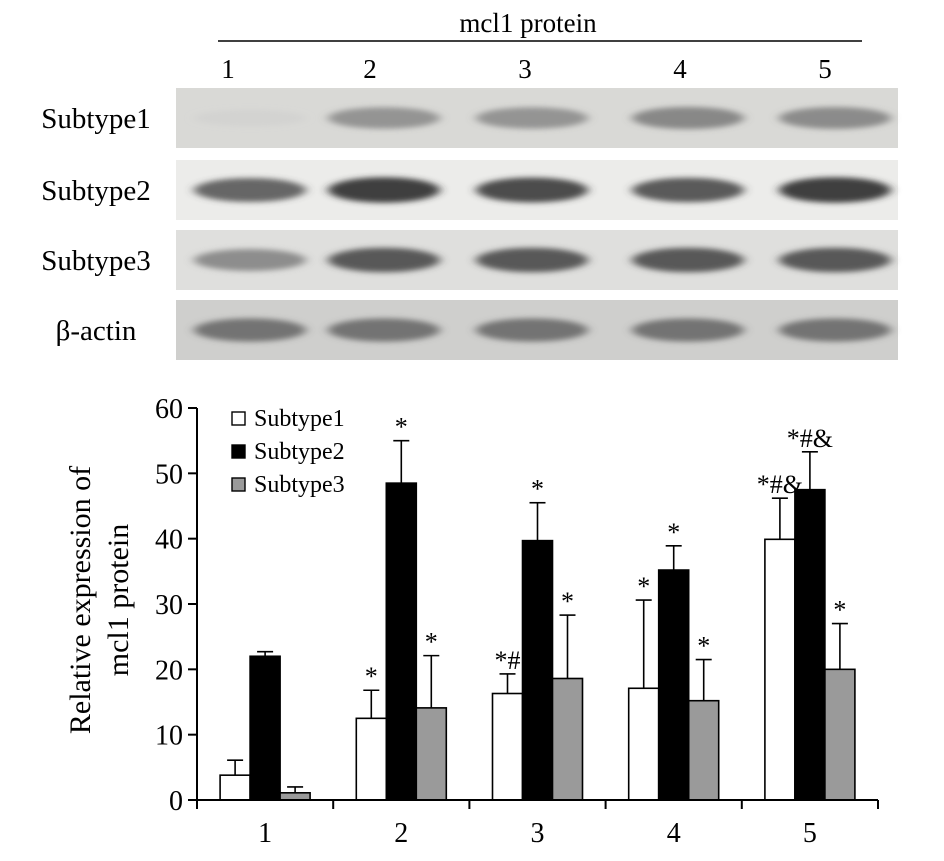  What do you see at coordinates (431, 642) in the screenshot?
I see `significance-label-subtype3-2: *` at bounding box center [431, 642].